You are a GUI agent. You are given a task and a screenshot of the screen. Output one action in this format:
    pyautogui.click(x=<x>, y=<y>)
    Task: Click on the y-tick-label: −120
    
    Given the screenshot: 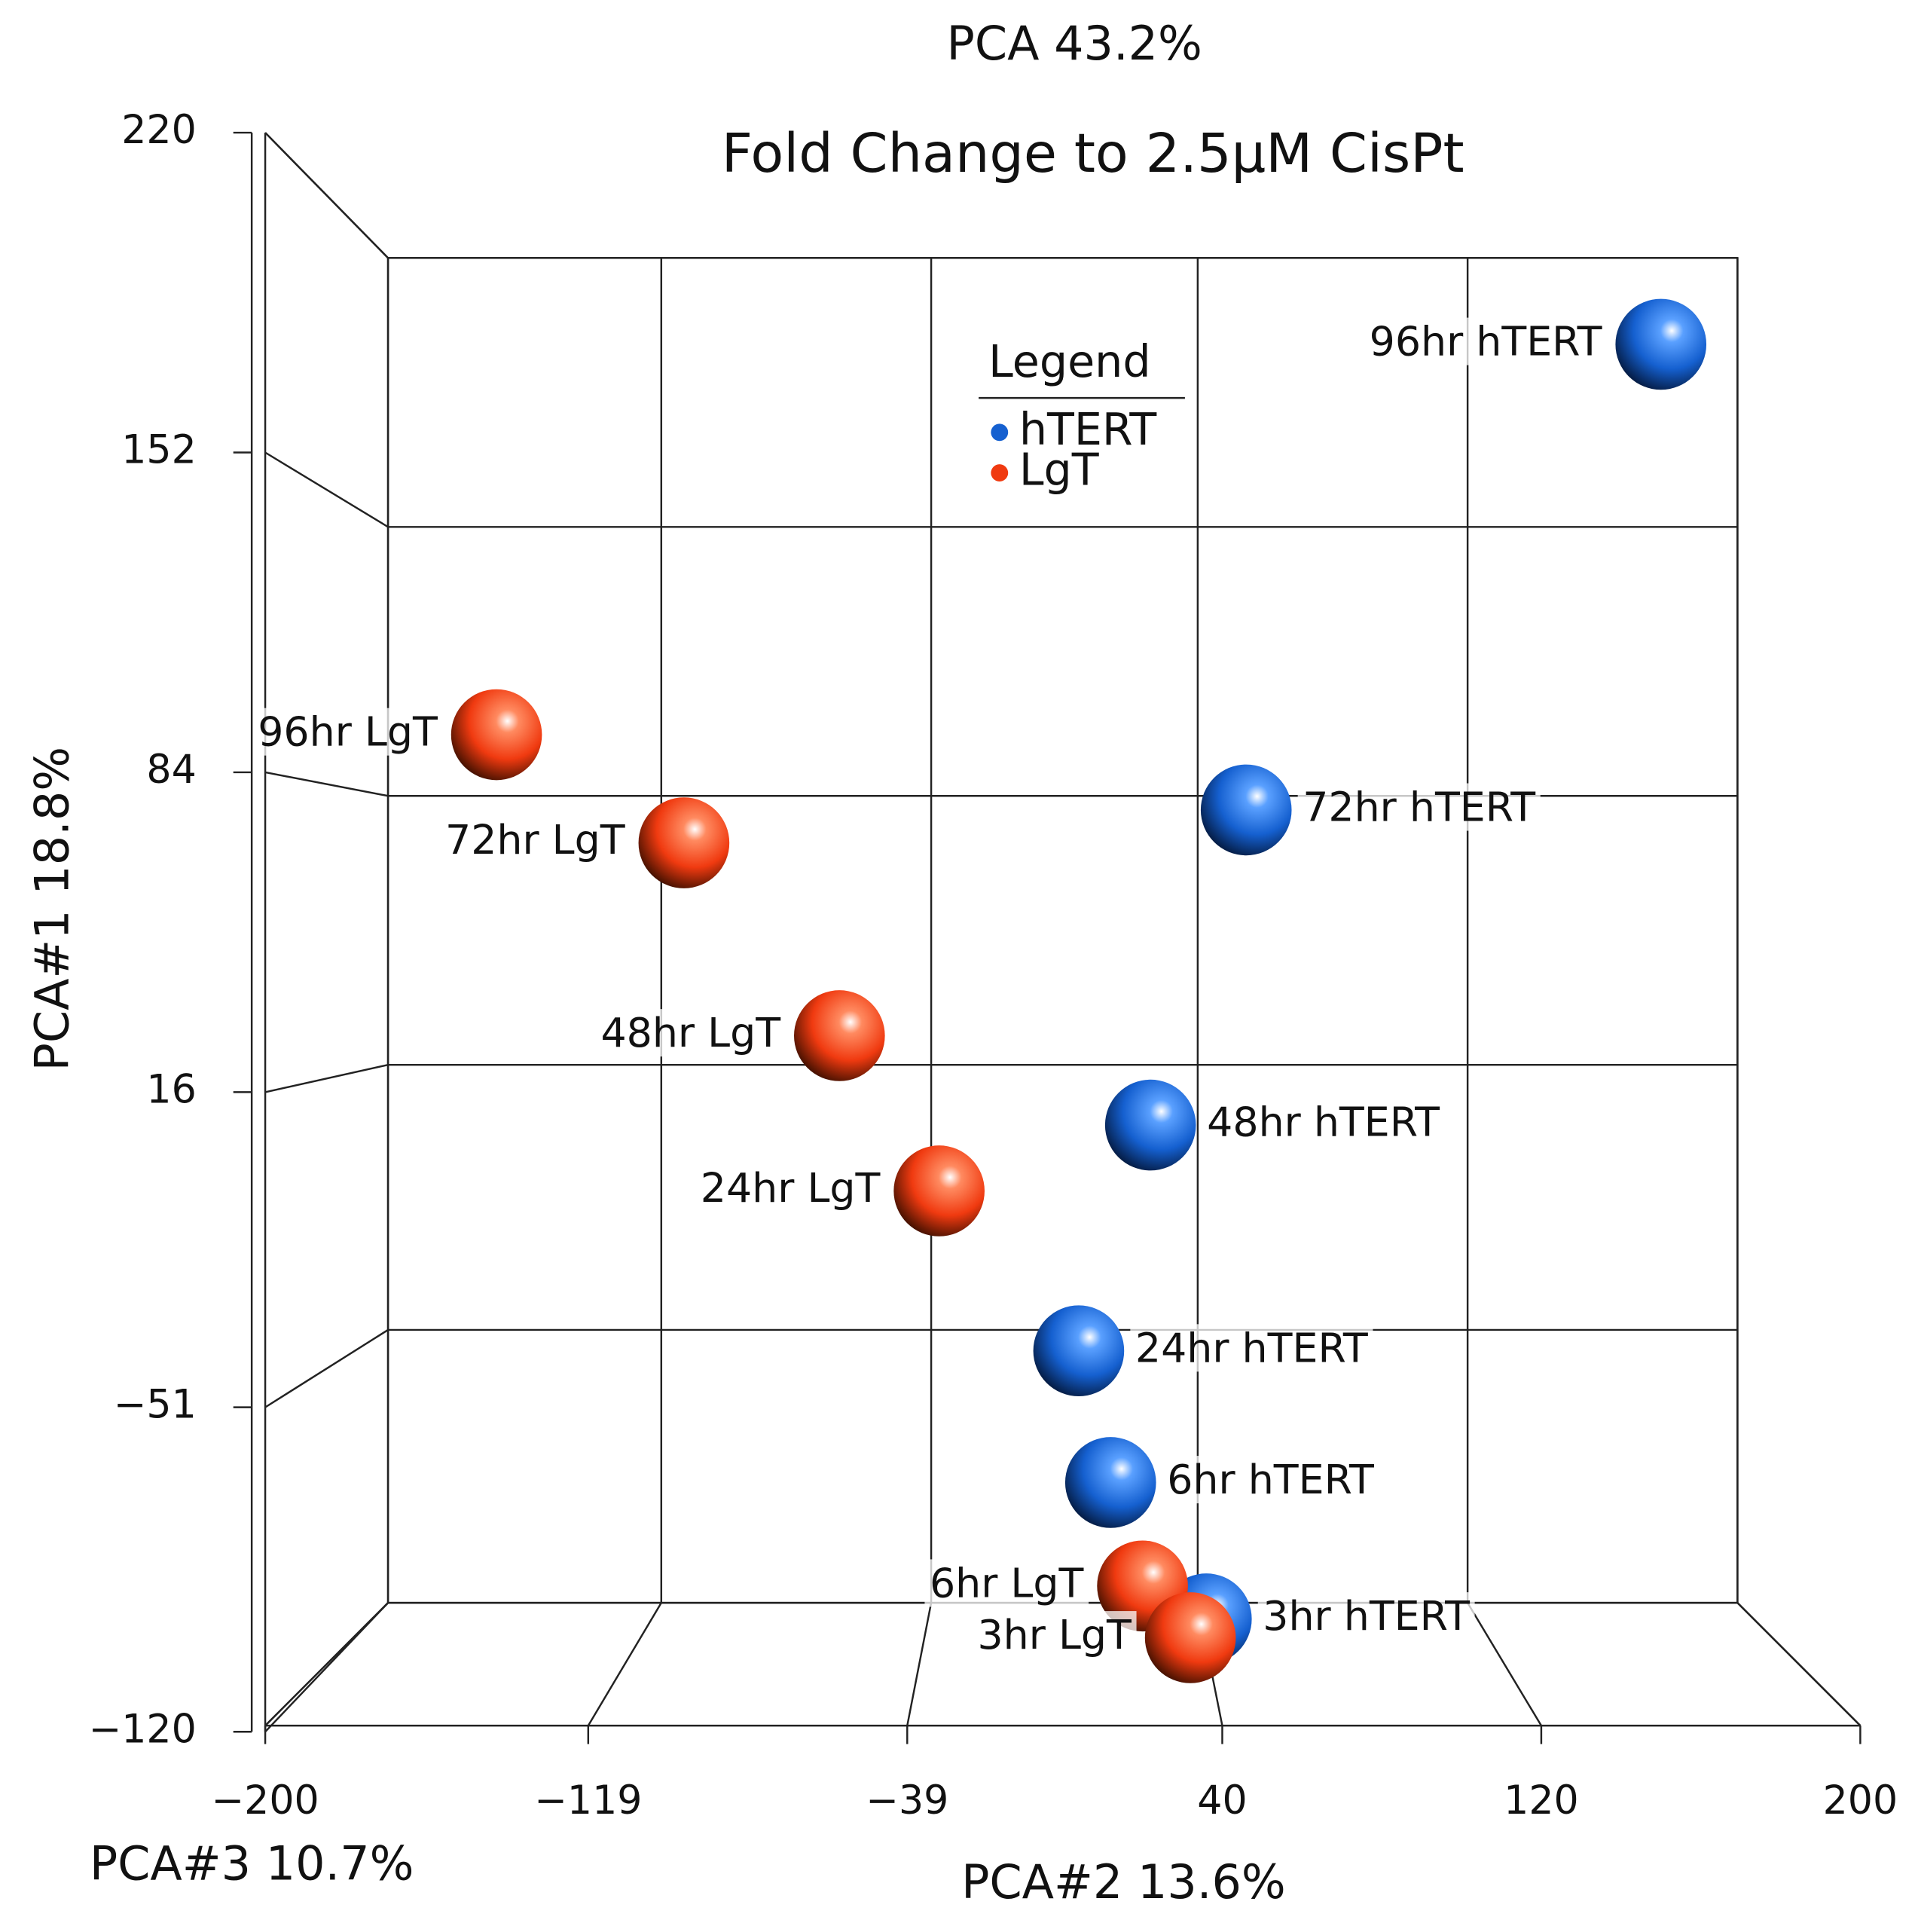 What is the action you would take?
    pyautogui.click(x=143, y=1729)
    